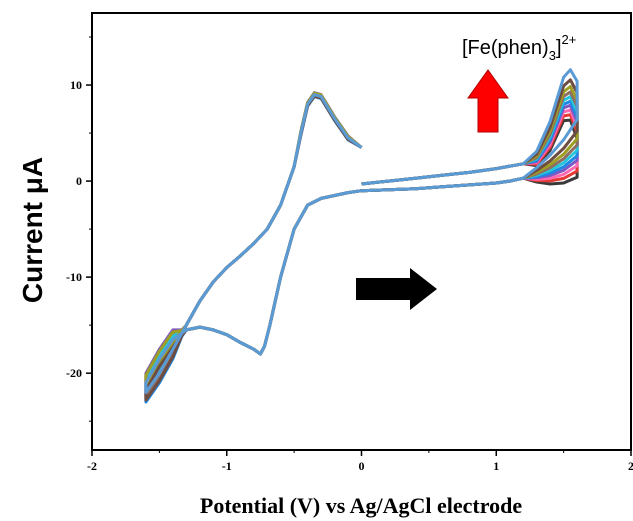 The height and width of the screenshot is (521, 633). Describe the element at coordinates (396, 289) in the screenshot. I see `black-right-arrow` at that location.